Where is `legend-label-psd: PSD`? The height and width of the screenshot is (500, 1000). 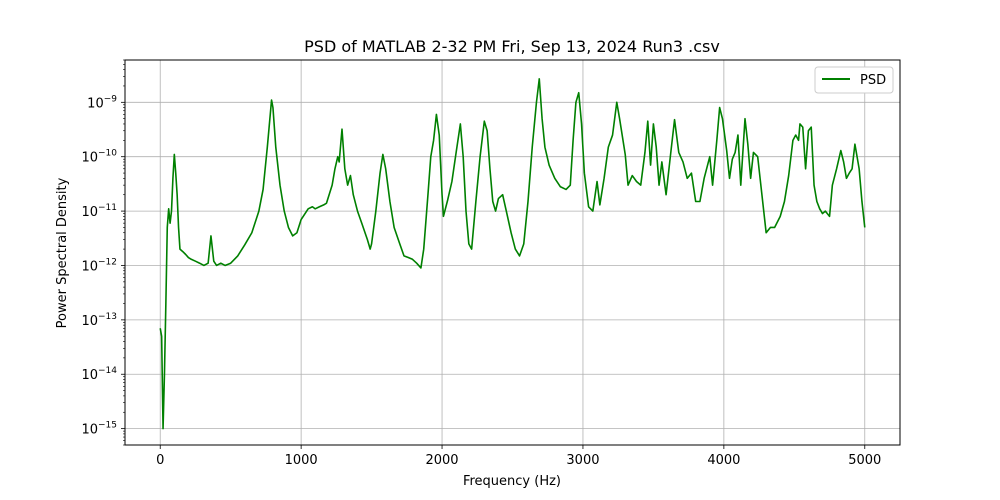
legend-label-psd: PSD is located at coordinates (873, 80).